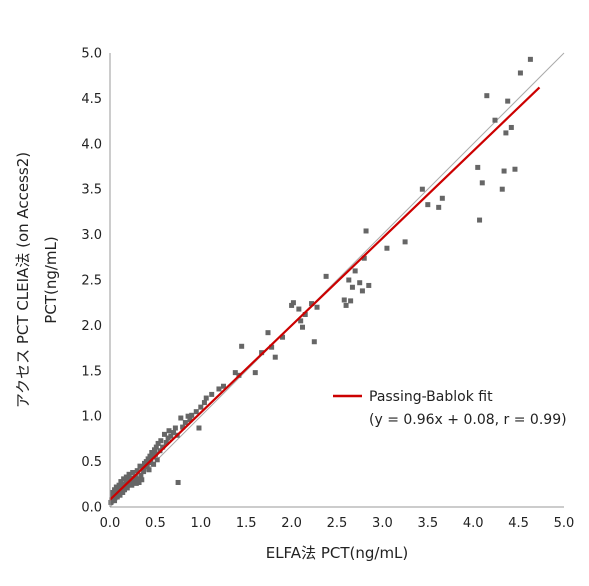 The height and width of the screenshot is (586, 589). I want to click on x-tick-label: 0.5, so click(155, 523).